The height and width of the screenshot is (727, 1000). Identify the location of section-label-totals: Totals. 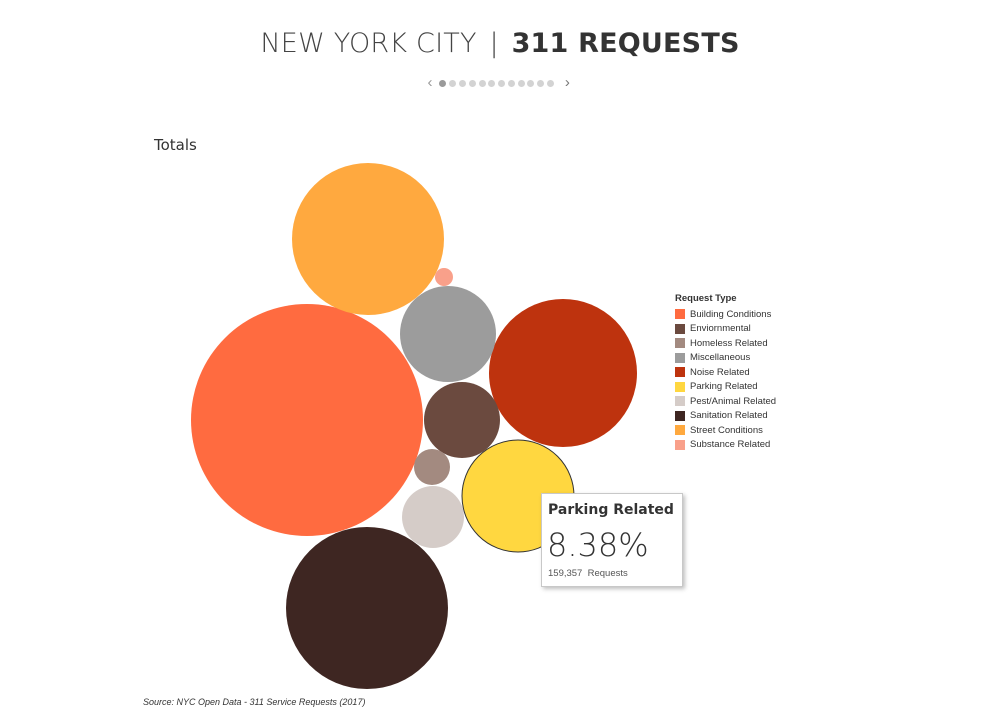
(175, 145).